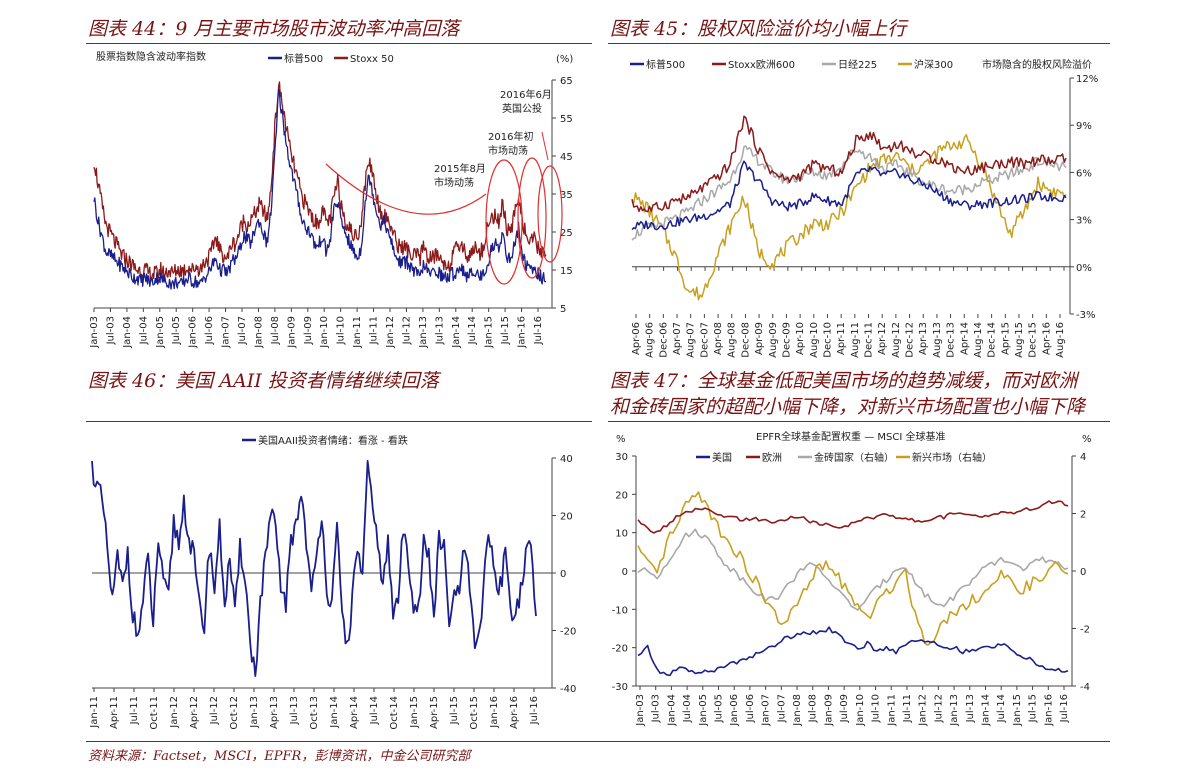  I want to click on fig47-xtick-label: Jul-06, so click(750, 708).